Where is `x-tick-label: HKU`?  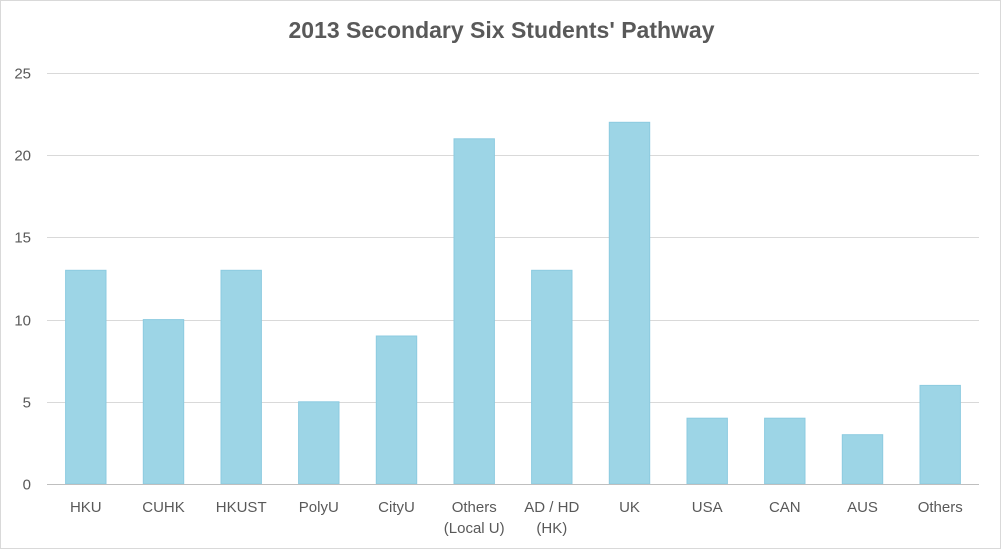 x-tick-label: HKU is located at coordinates (86, 507).